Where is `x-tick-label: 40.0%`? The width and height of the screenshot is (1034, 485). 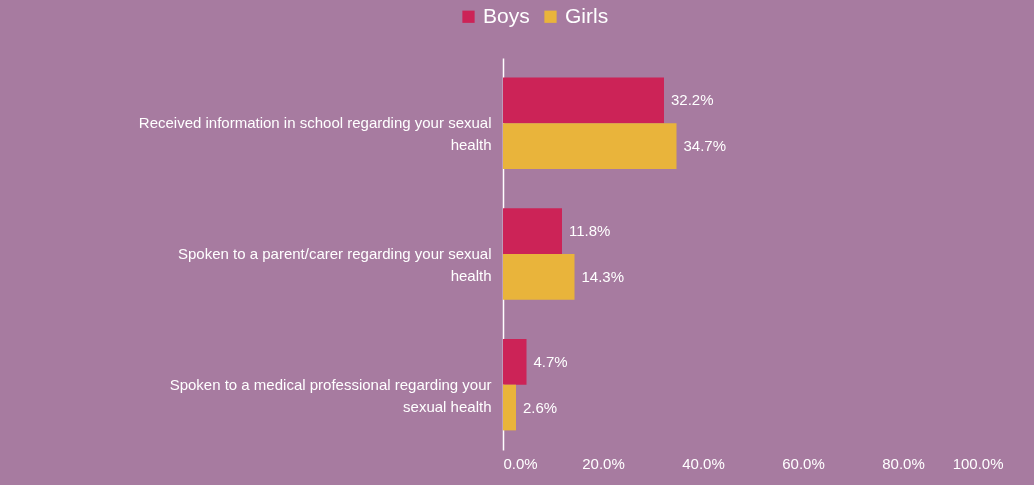 x-tick-label: 40.0% is located at coordinates (703, 463).